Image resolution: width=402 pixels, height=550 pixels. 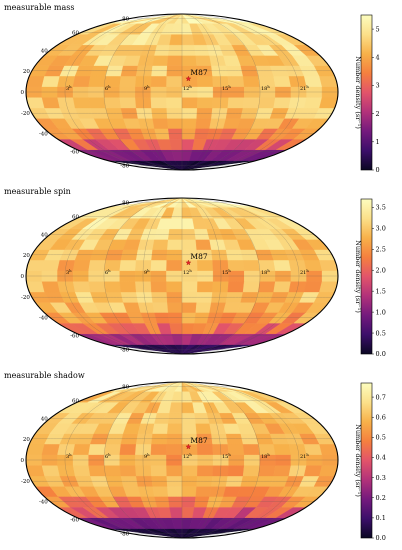 I want to click on colorbar-tick-label: 0.4, so click(x=381, y=458).